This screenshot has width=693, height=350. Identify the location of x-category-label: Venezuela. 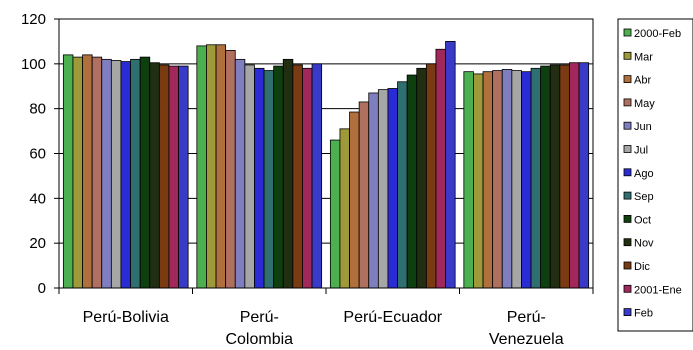
(526, 339).